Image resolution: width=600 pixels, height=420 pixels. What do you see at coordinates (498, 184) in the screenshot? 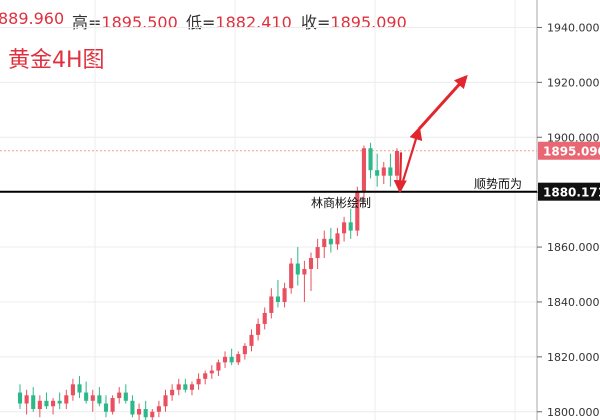
I see `trend-annotation: 顺势而为` at bounding box center [498, 184].